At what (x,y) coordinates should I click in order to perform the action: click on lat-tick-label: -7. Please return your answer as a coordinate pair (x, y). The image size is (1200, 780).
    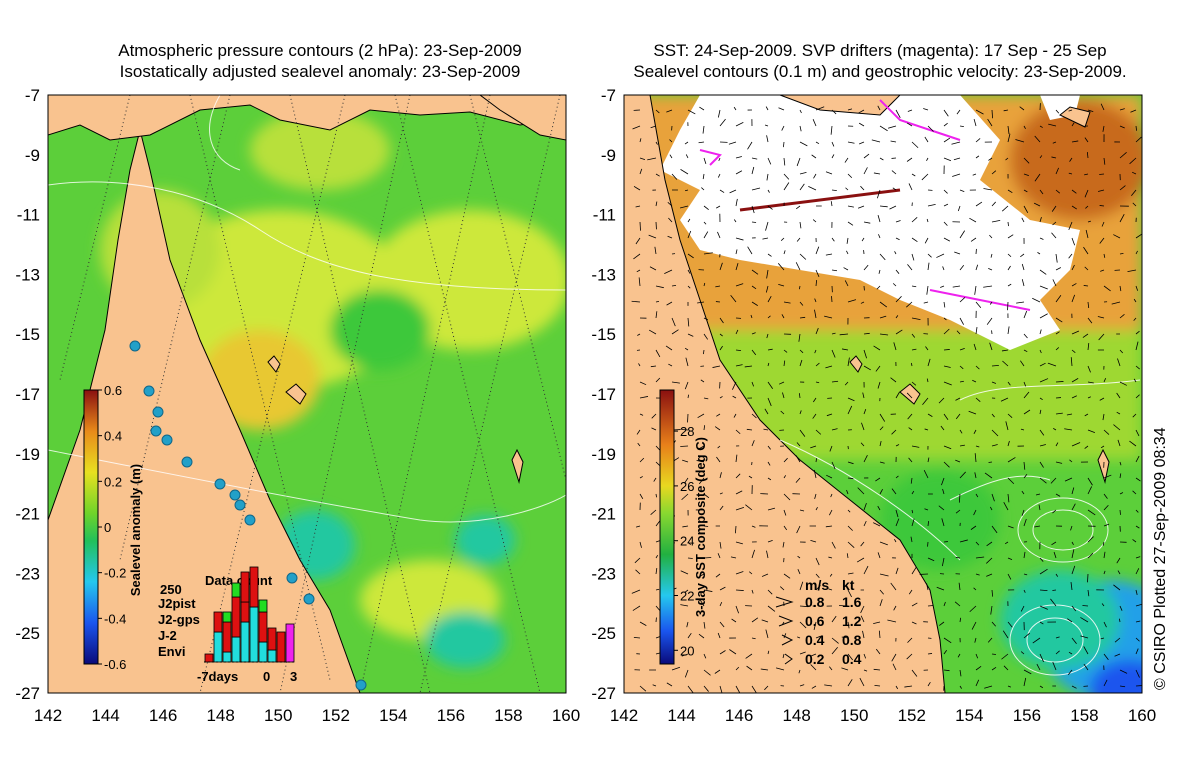
    Looking at the image, I should click on (608, 95).